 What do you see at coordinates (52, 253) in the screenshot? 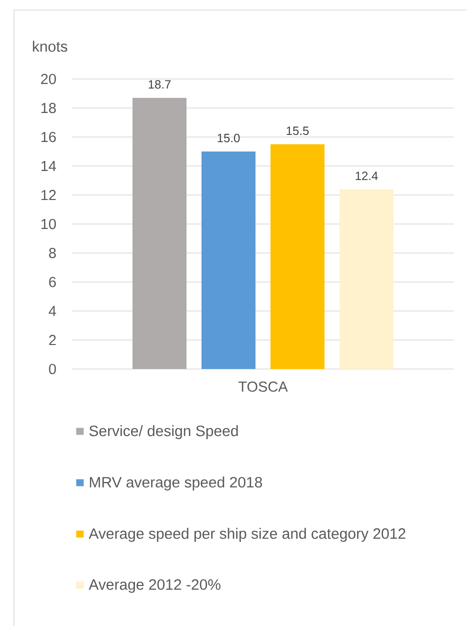
I see `y-tick-label: 8` at bounding box center [52, 253].